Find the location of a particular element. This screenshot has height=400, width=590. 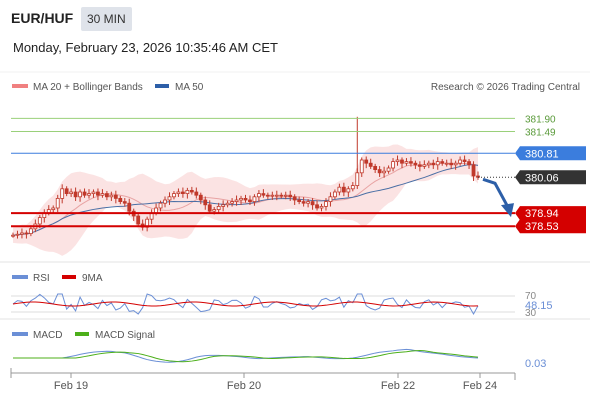

ma20-legend-label: MA 20 + Bollinger Bands is located at coordinates (88, 87).